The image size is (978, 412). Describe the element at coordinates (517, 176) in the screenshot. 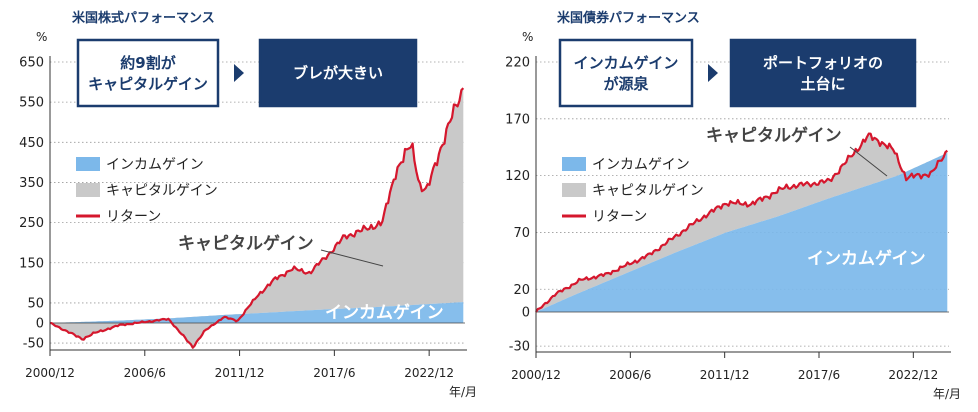

I see `y-tick-label: 120` at that location.